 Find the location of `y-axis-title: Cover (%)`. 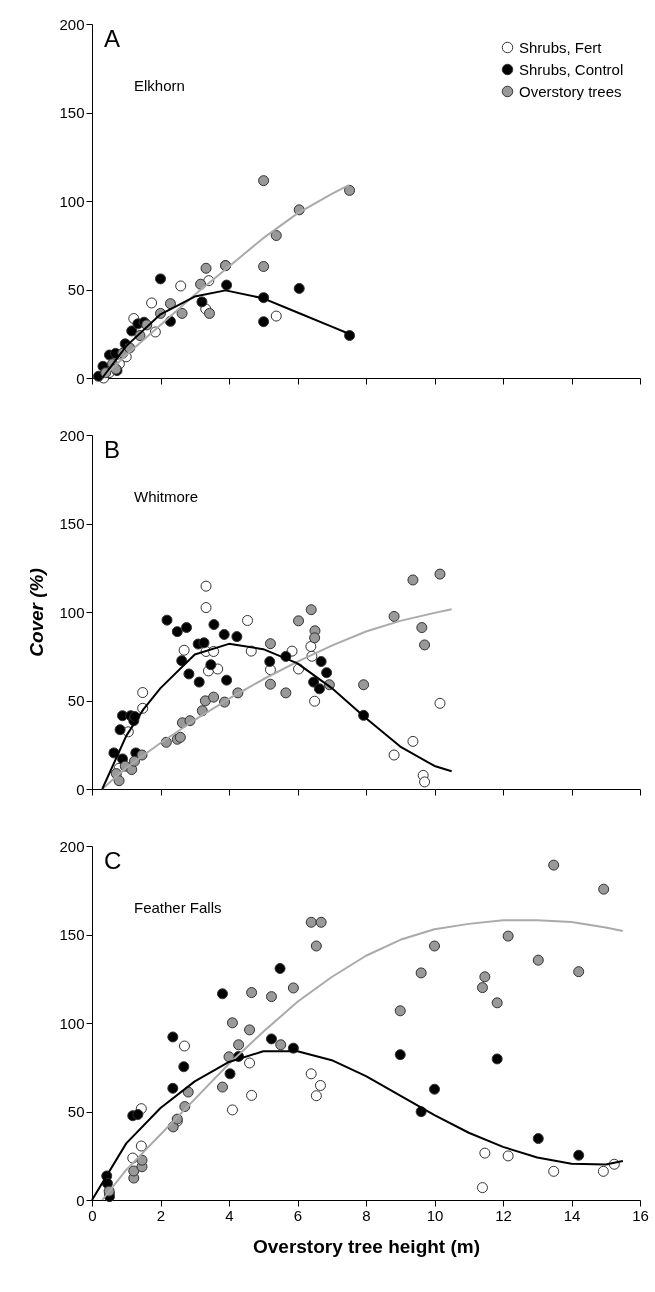

y-axis-title: Cover (%) is located at coordinates (37, 612).